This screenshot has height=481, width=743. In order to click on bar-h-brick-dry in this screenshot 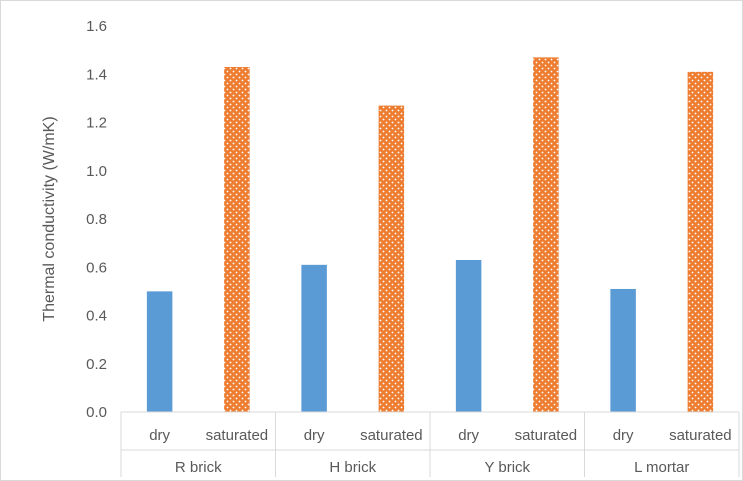, I will do `click(314, 338)`.